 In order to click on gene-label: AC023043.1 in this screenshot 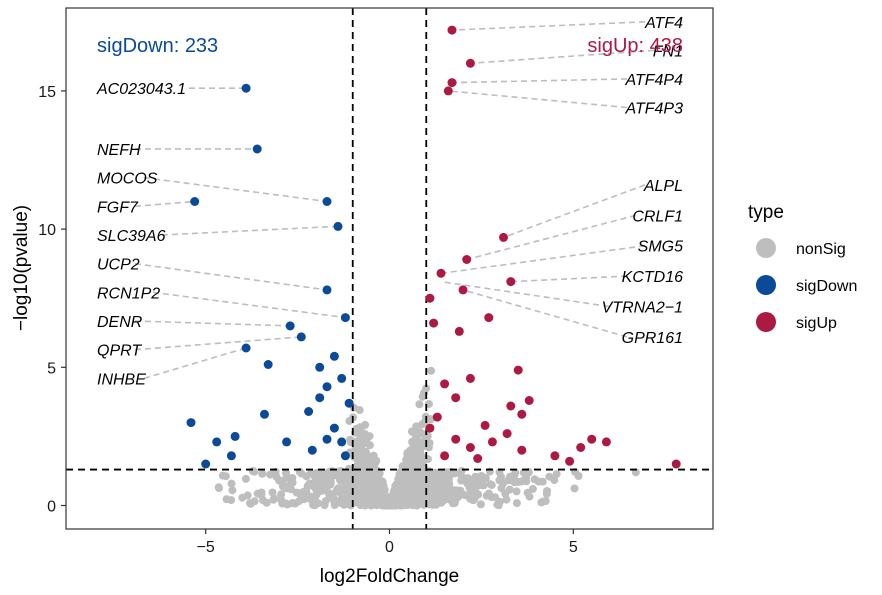, I will do `click(141, 89)`.